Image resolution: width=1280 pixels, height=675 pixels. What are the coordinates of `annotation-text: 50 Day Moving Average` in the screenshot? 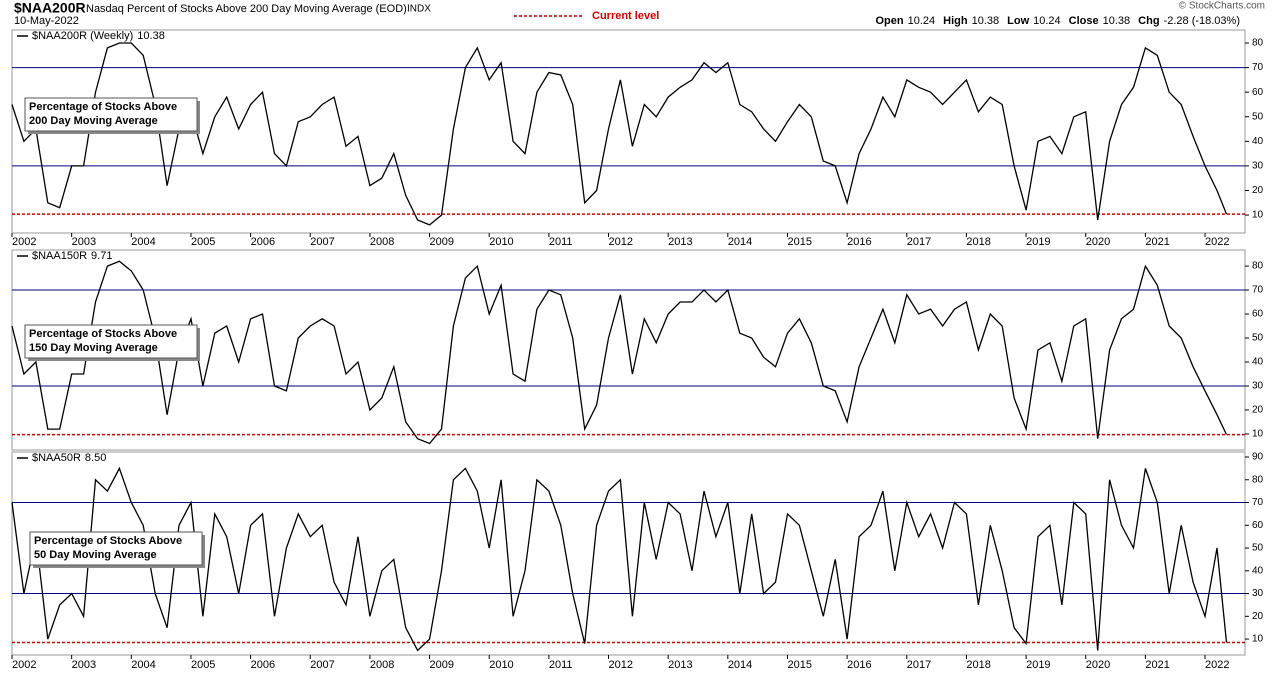 It's located at (95, 555).